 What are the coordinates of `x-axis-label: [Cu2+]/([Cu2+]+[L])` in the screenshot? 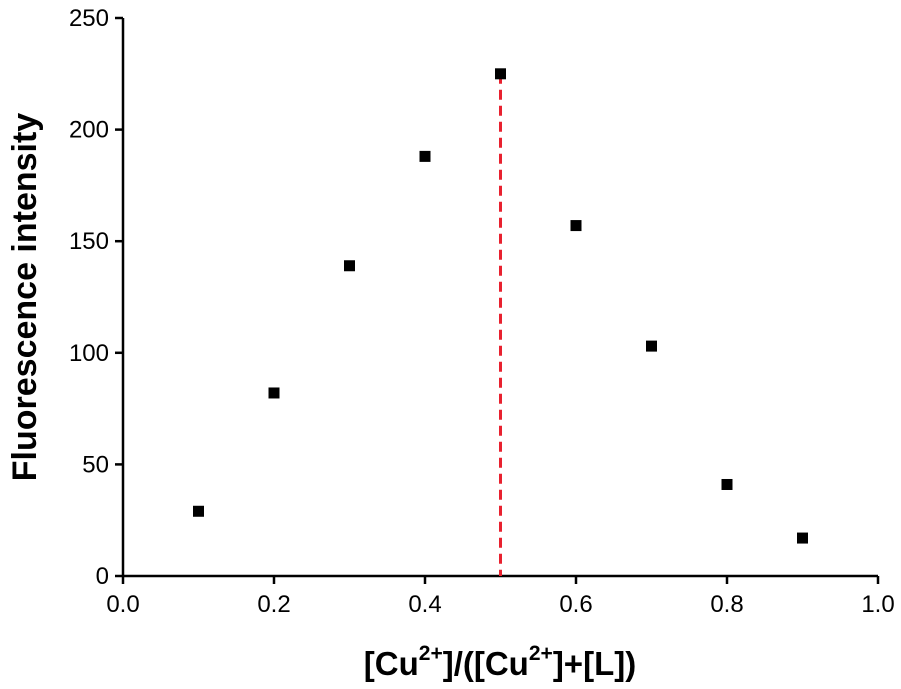 It's located at (500, 662).